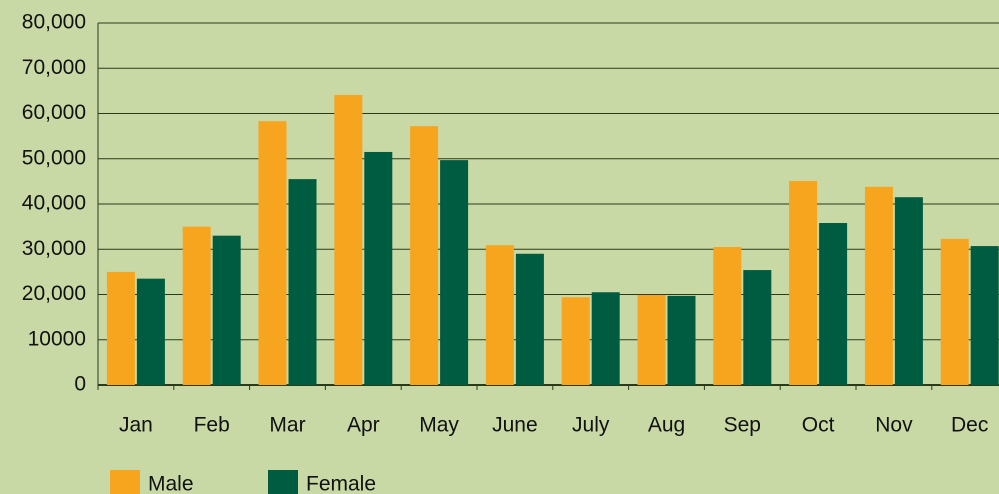 This screenshot has height=494, width=999. What do you see at coordinates (341, 483) in the screenshot?
I see `legend-label: Female` at bounding box center [341, 483].